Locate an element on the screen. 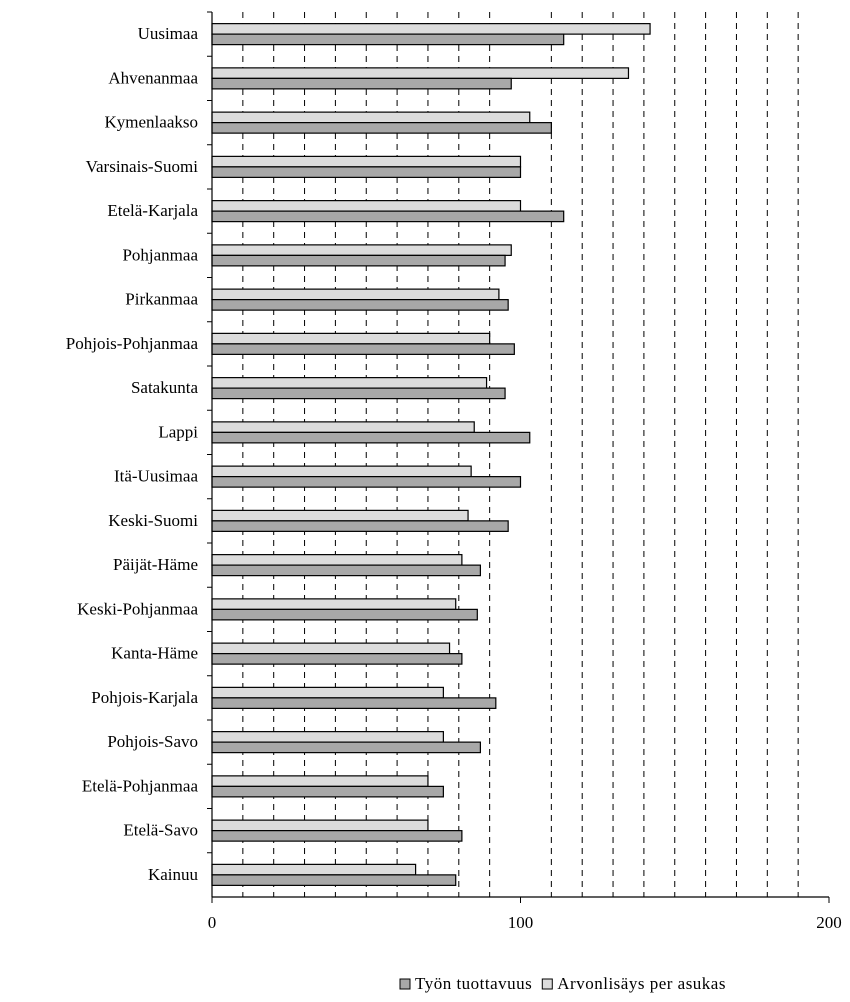  y-tick-label: Varsinais-Suomi is located at coordinates (142, 166).